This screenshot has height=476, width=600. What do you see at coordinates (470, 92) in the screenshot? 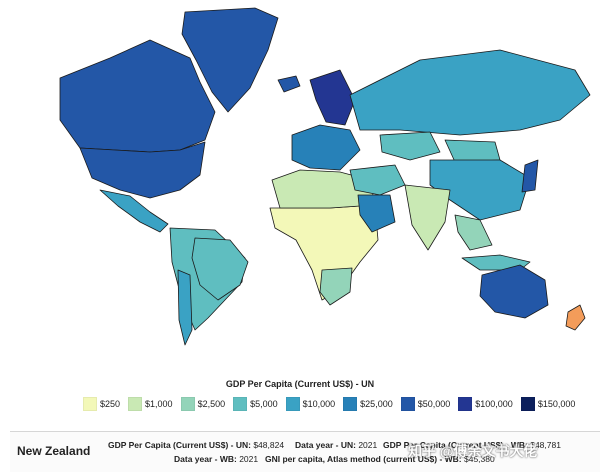
I see `region-russia` at bounding box center [470, 92].